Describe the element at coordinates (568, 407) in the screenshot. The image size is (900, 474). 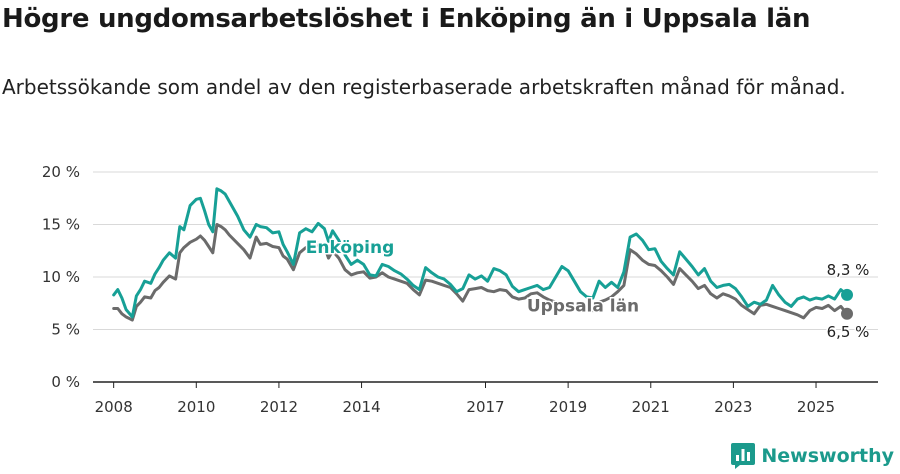
I see `x-tick-label: 2019` at that location.